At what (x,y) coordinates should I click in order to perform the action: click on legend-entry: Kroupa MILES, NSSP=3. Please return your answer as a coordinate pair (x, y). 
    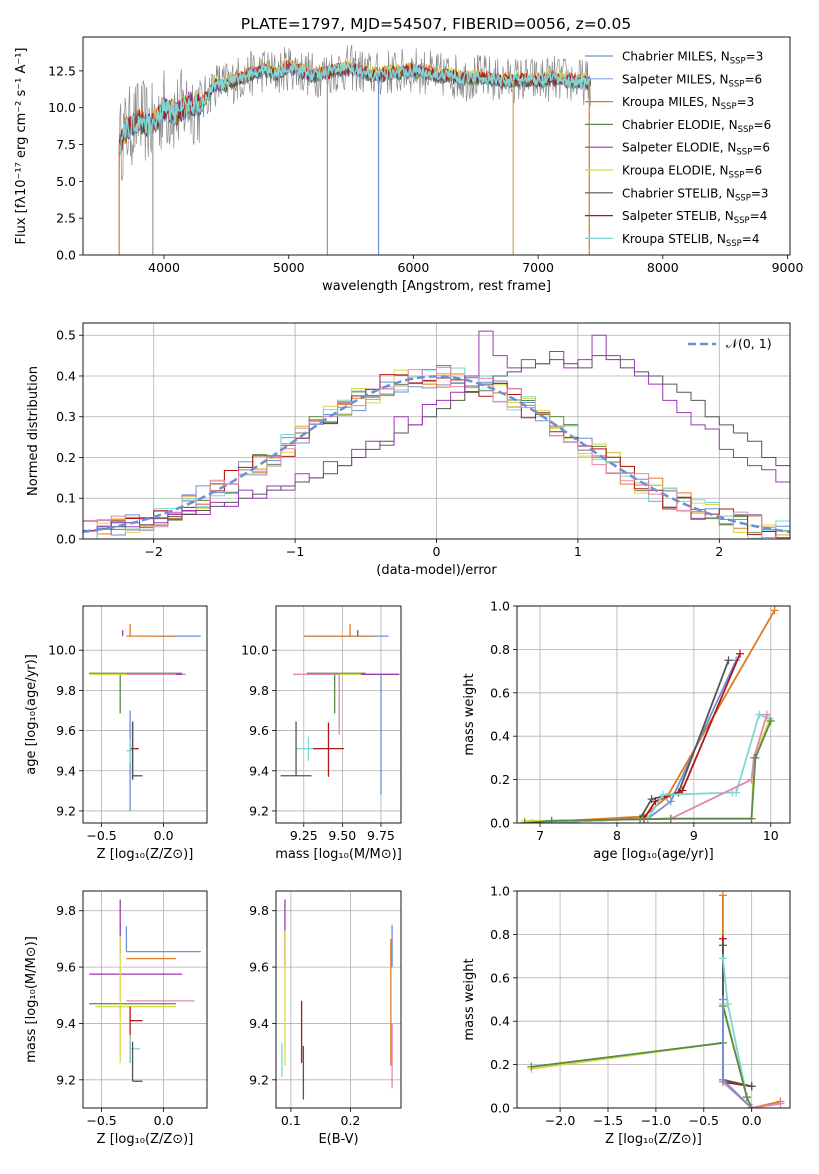
    Looking at the image, I should click on (688, 103).